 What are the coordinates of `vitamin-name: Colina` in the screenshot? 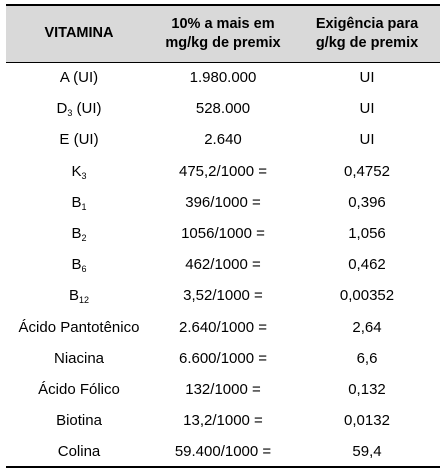 It's located at (79, 451).